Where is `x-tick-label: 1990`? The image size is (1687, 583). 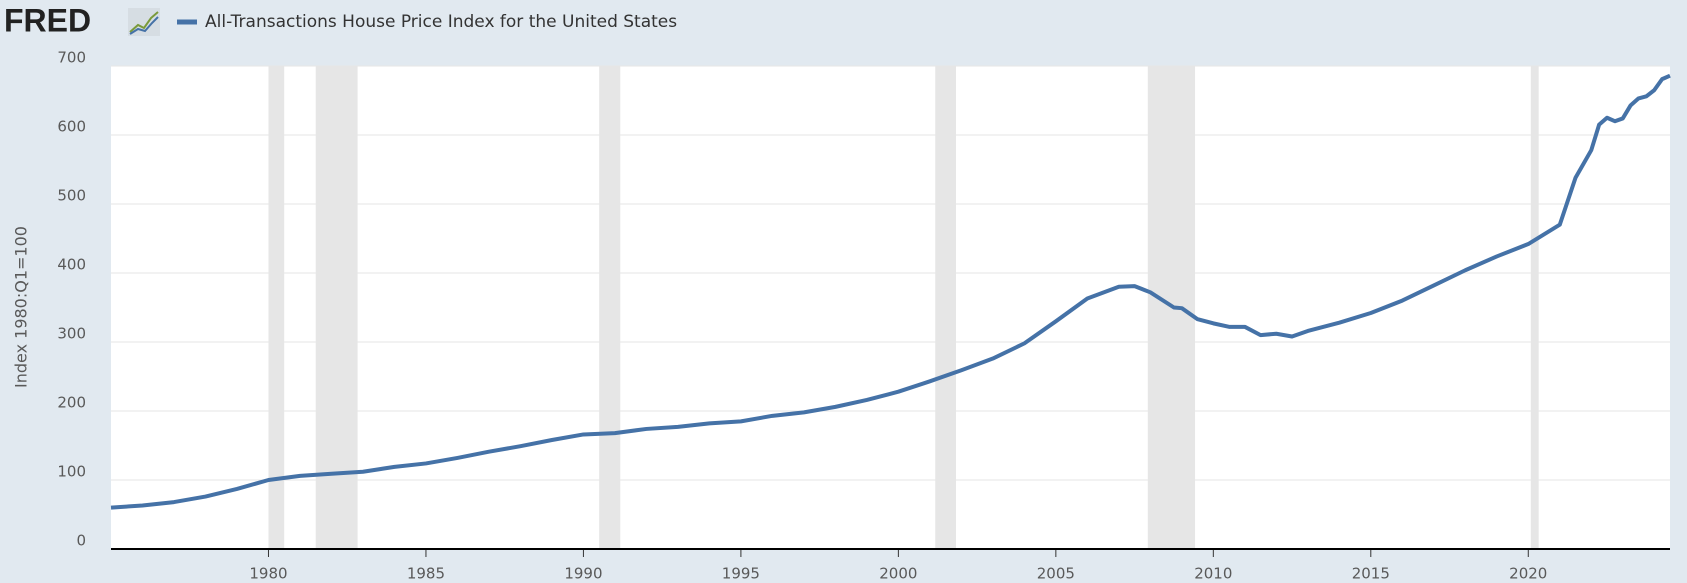
x-tick-label: 1990 is located at coordinates (583, 574).